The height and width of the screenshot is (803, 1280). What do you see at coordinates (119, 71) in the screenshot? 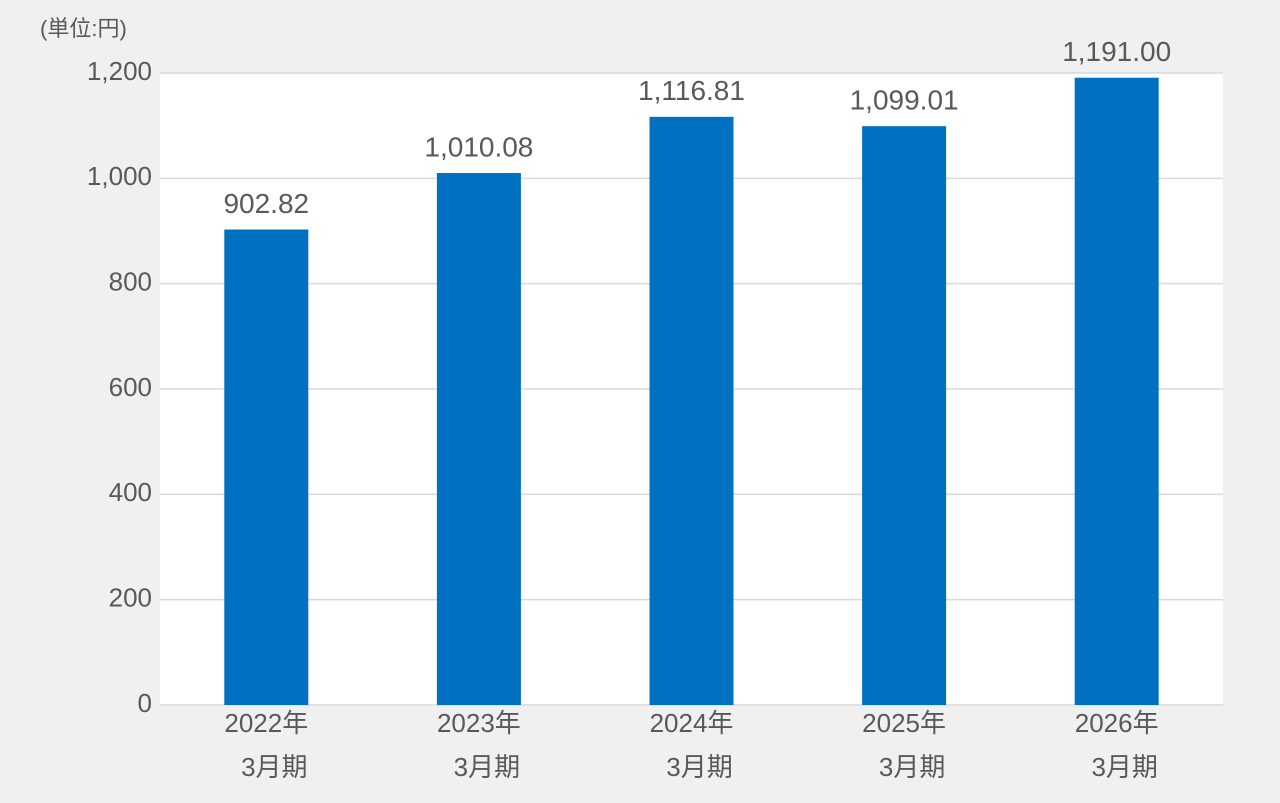
I see `y-tick-label: 1,200` at bounding box center [119, 71].